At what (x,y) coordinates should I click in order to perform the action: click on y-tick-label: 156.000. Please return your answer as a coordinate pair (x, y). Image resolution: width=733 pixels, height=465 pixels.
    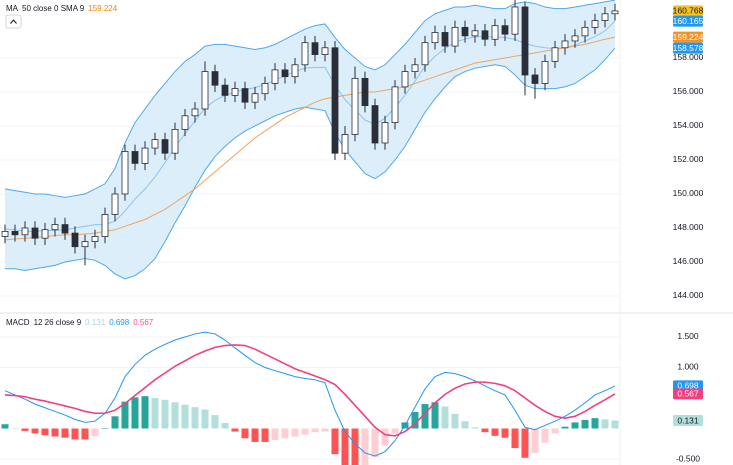
    Looking at the image, I should click on (688, 91).